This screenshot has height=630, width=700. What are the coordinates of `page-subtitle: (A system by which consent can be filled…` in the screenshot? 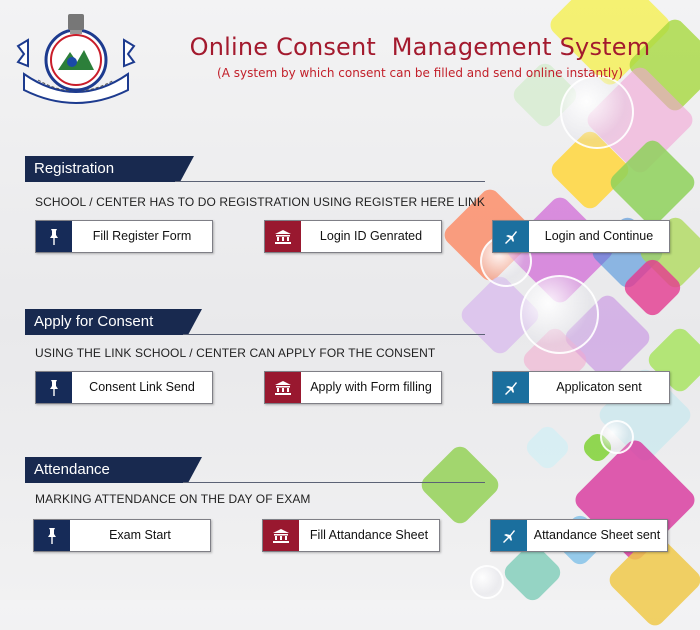 It's located at (420, 73).